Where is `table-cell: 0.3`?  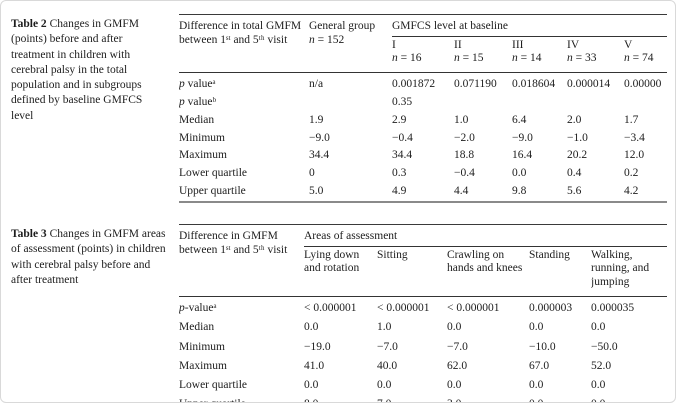 table-cell: 0.3 is located at coordinates (399, 173).